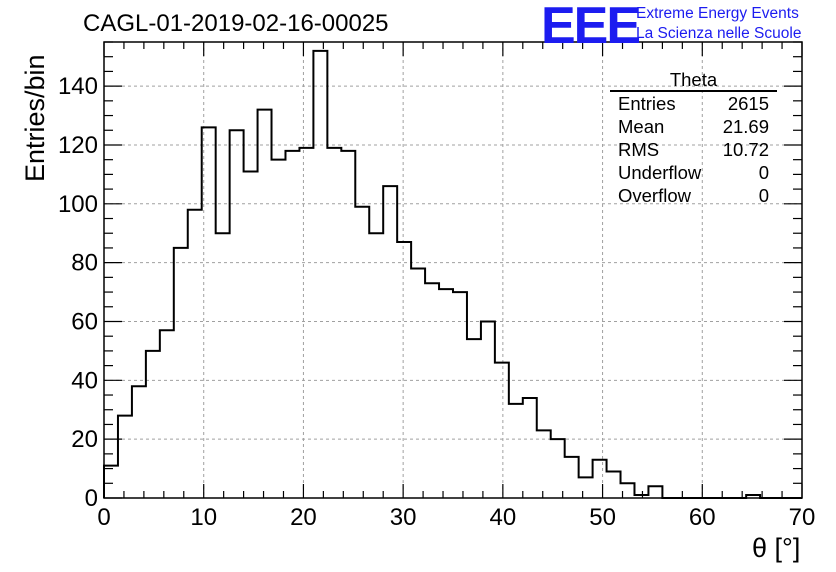 The image size is (836, 572). What do you see at coordinates (591, 27) in the screenshot?
I see `eee-logo: EEE` at bounding box center [591, 27].